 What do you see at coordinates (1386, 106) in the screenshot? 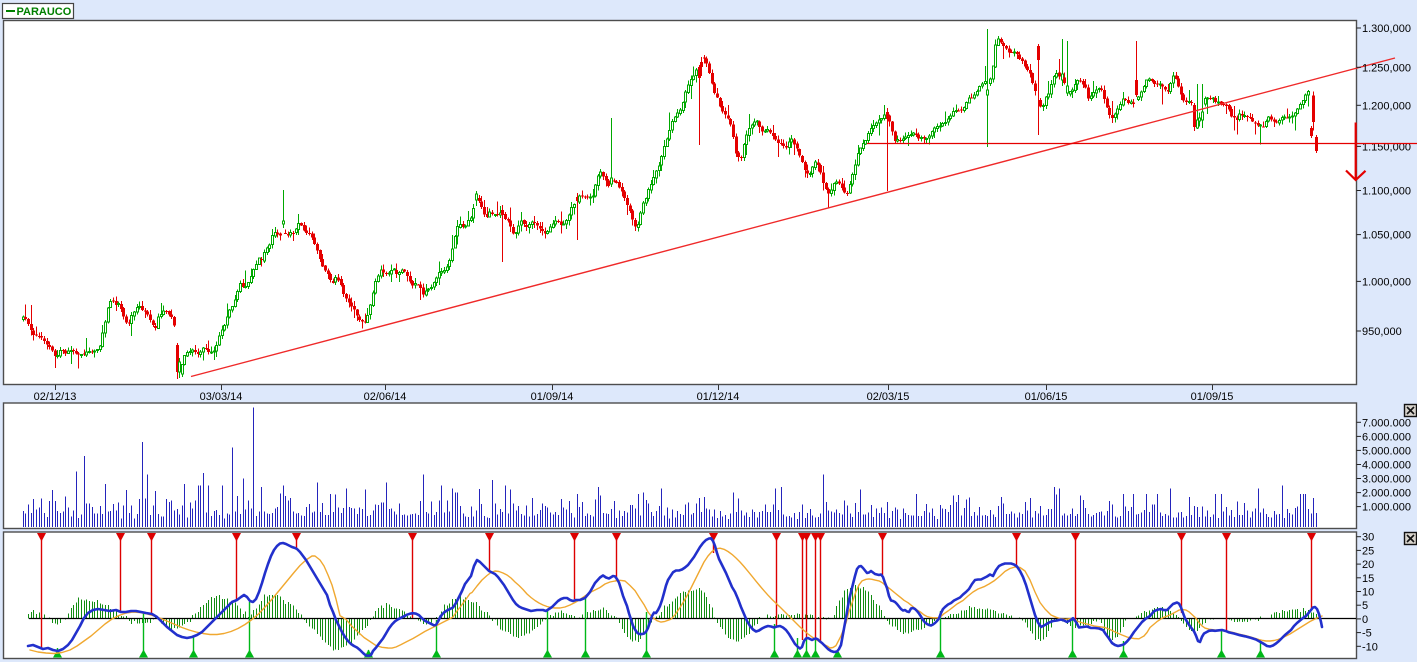
I see `svg-text: 1.200,000` at bounding box center [1386, 106].